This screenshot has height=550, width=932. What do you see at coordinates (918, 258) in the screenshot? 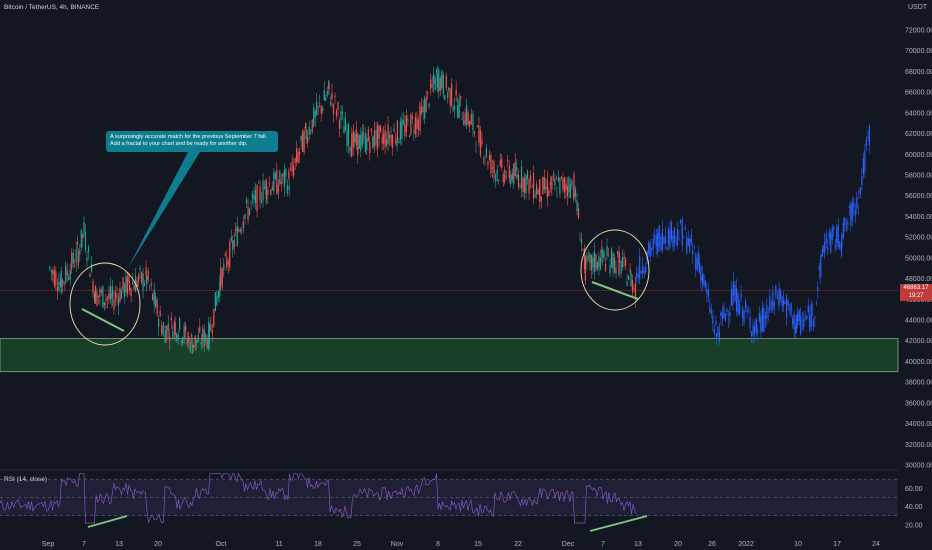
I see `price-tick-label: 50000.00` at bounding box center [918, 258].